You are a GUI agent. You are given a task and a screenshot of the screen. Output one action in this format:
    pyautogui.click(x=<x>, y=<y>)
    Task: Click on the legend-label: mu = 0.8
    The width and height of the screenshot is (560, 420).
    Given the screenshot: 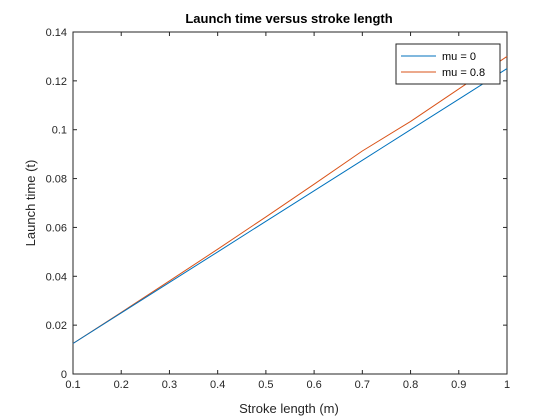 What is the action you would take?
    pyautogui.click(x=463, y=73)
    